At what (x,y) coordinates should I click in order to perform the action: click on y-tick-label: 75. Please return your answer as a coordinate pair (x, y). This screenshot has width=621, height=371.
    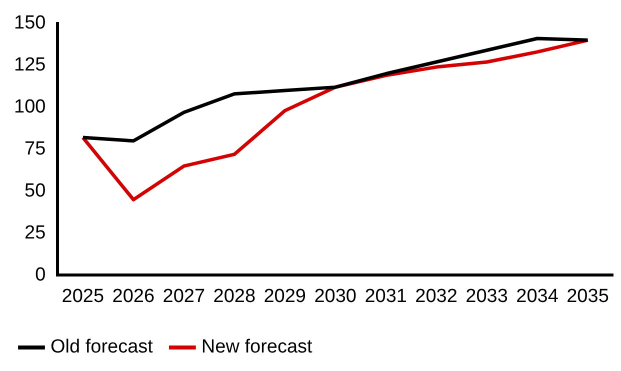
    Looking at the image, I should click on (35, 149).